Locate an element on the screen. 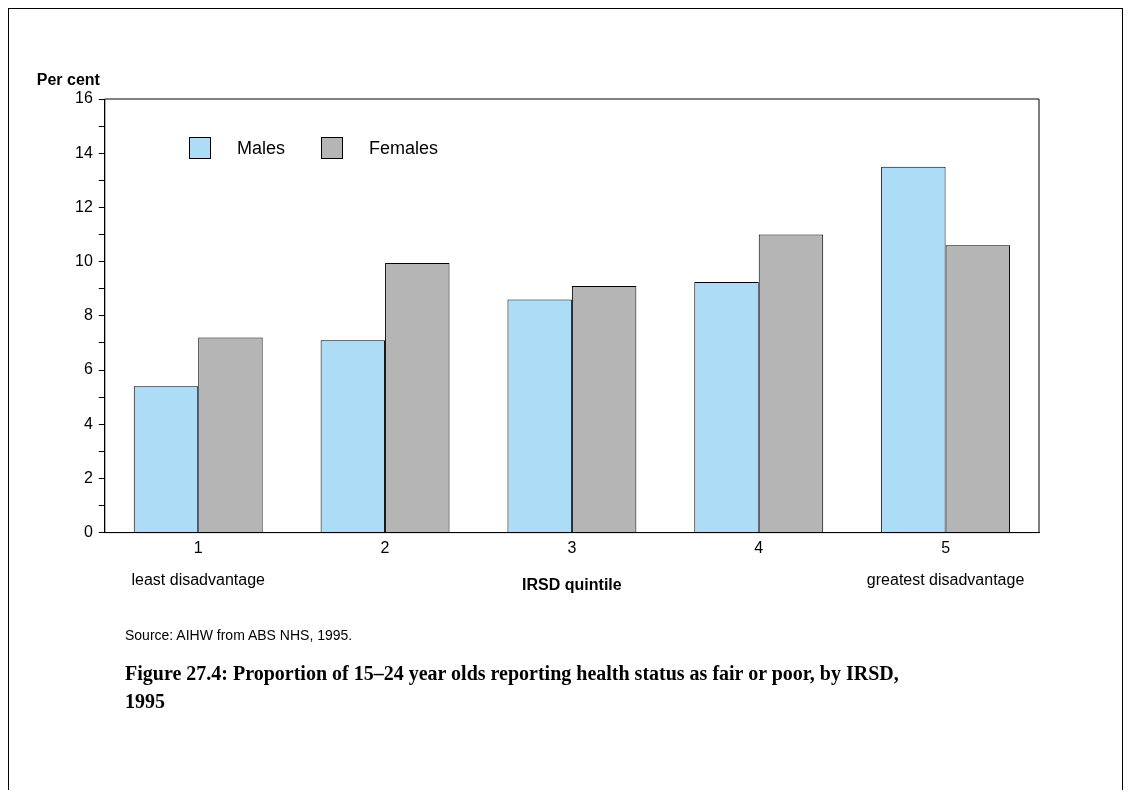 This screenshot has width=1131, height=798. y-tick-label: 14 is located at coordinates (84, 152).